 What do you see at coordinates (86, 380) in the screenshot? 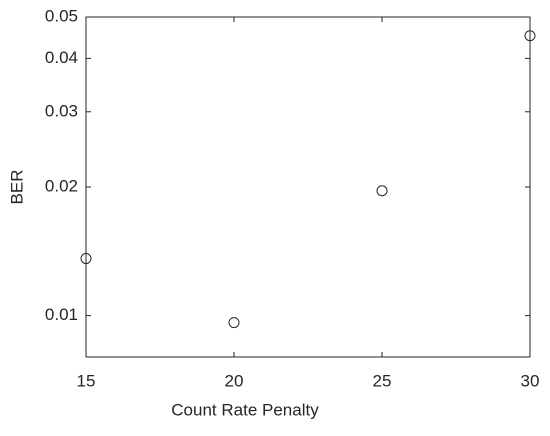
I see `x-tick-label: 15` at bounding box center [86, 380].